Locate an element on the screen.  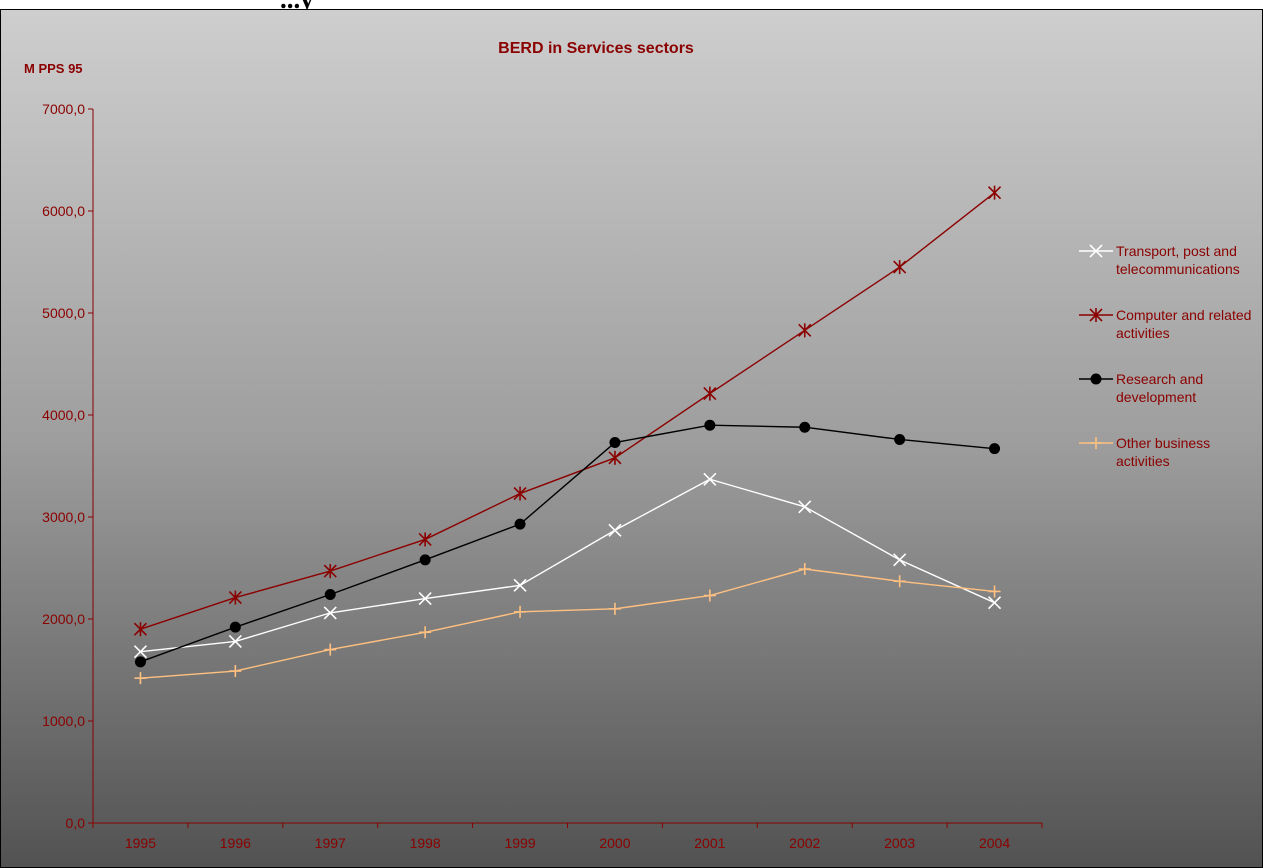
y-tick-label: 1000,0 is located at coordinates (63, 721).